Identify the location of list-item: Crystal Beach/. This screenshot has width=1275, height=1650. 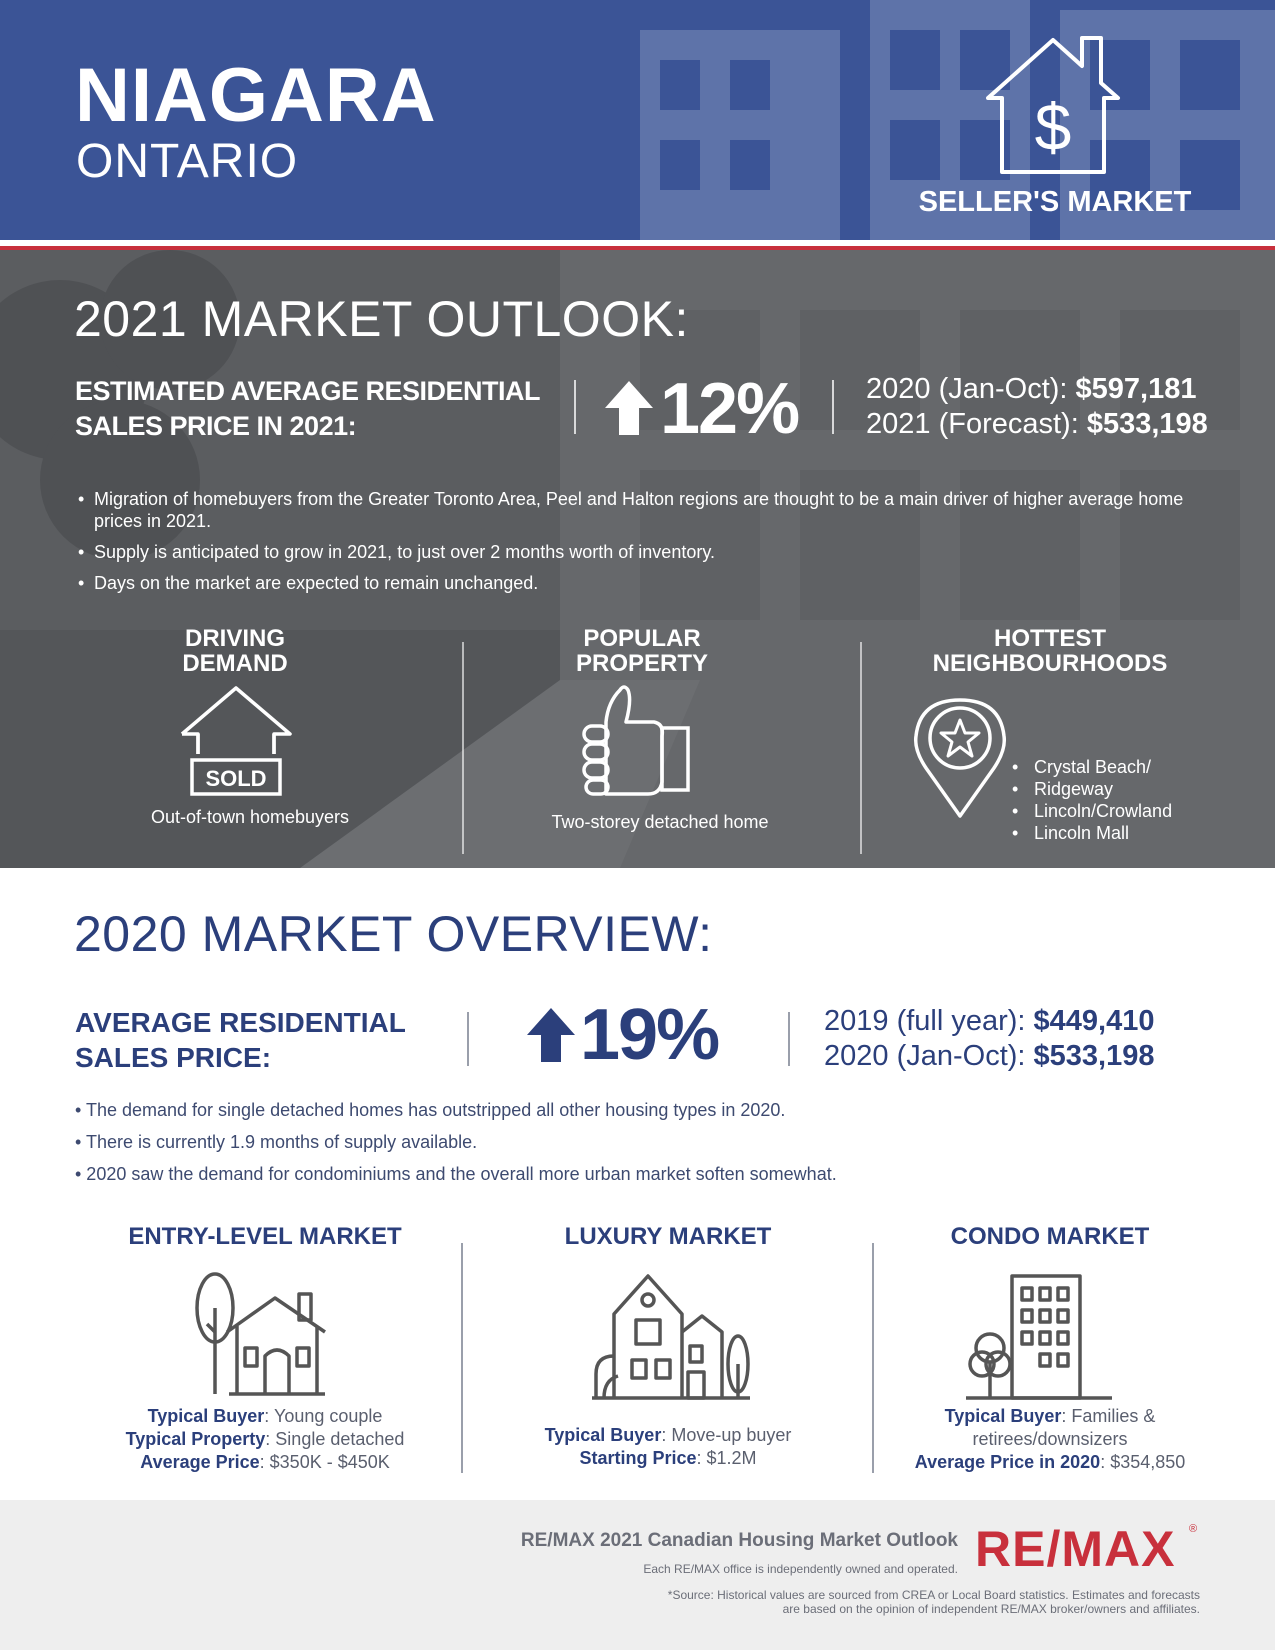
(1092, 767).